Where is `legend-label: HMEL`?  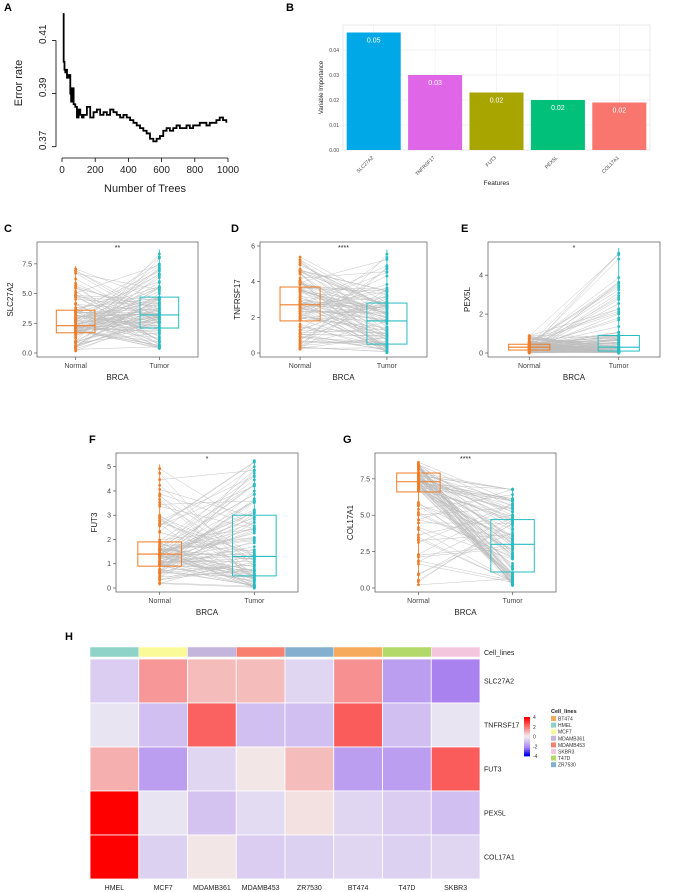
legend-label: HMEL is located at coordinates (565, 726).